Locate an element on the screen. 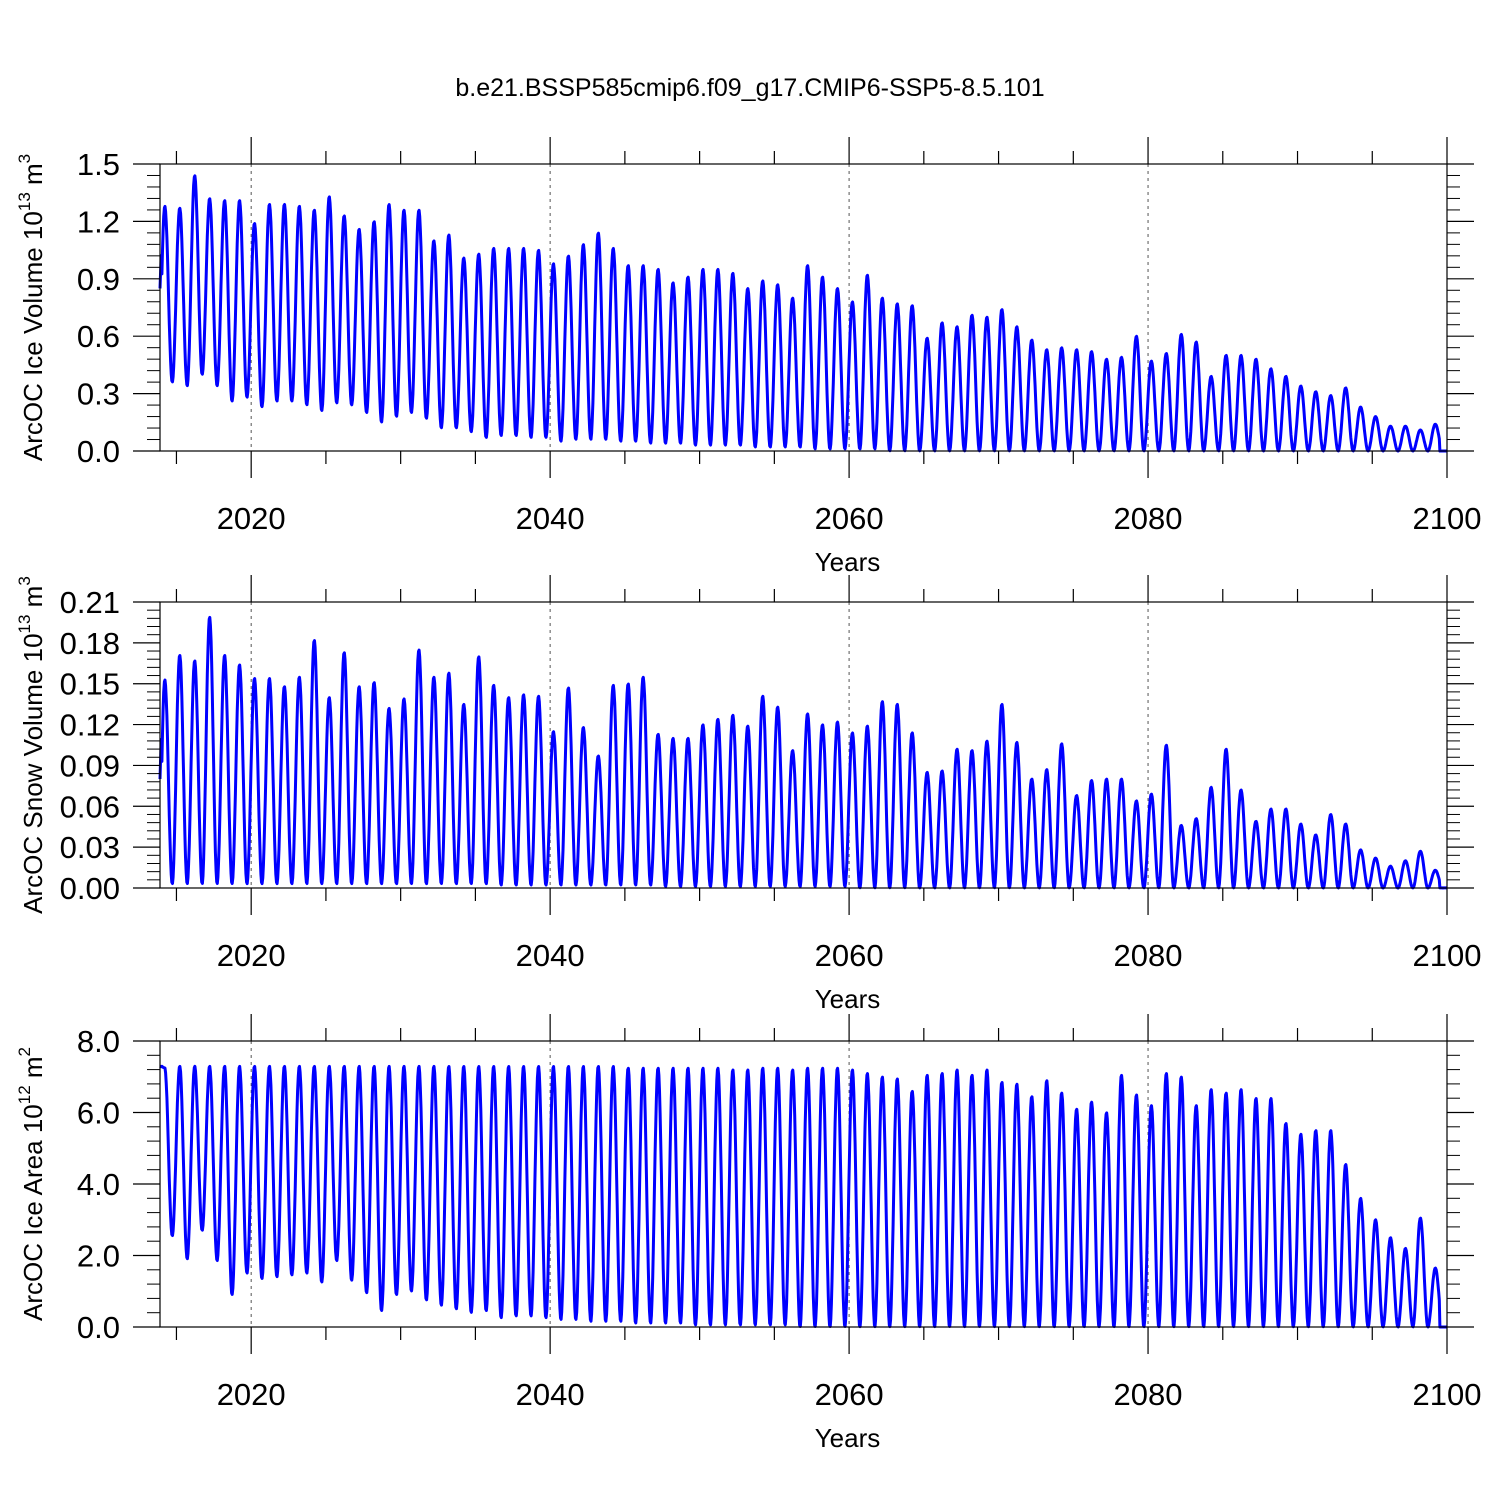 The image size is (1500, 1500). y-tick-label: 4.0 is located at coordinates (98, 1184).